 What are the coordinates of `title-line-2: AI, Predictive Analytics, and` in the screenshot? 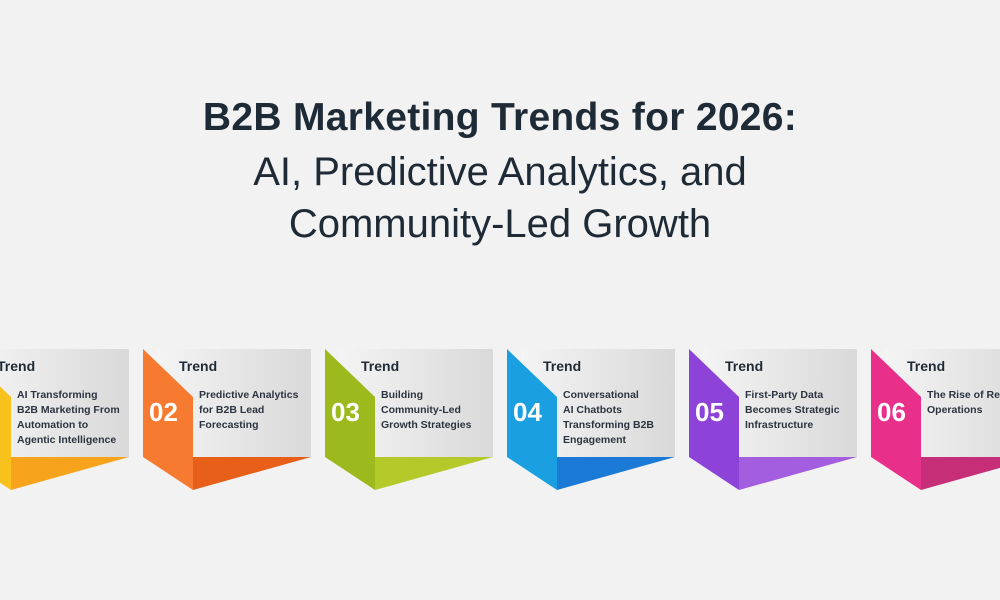 It's located at (500, 172).